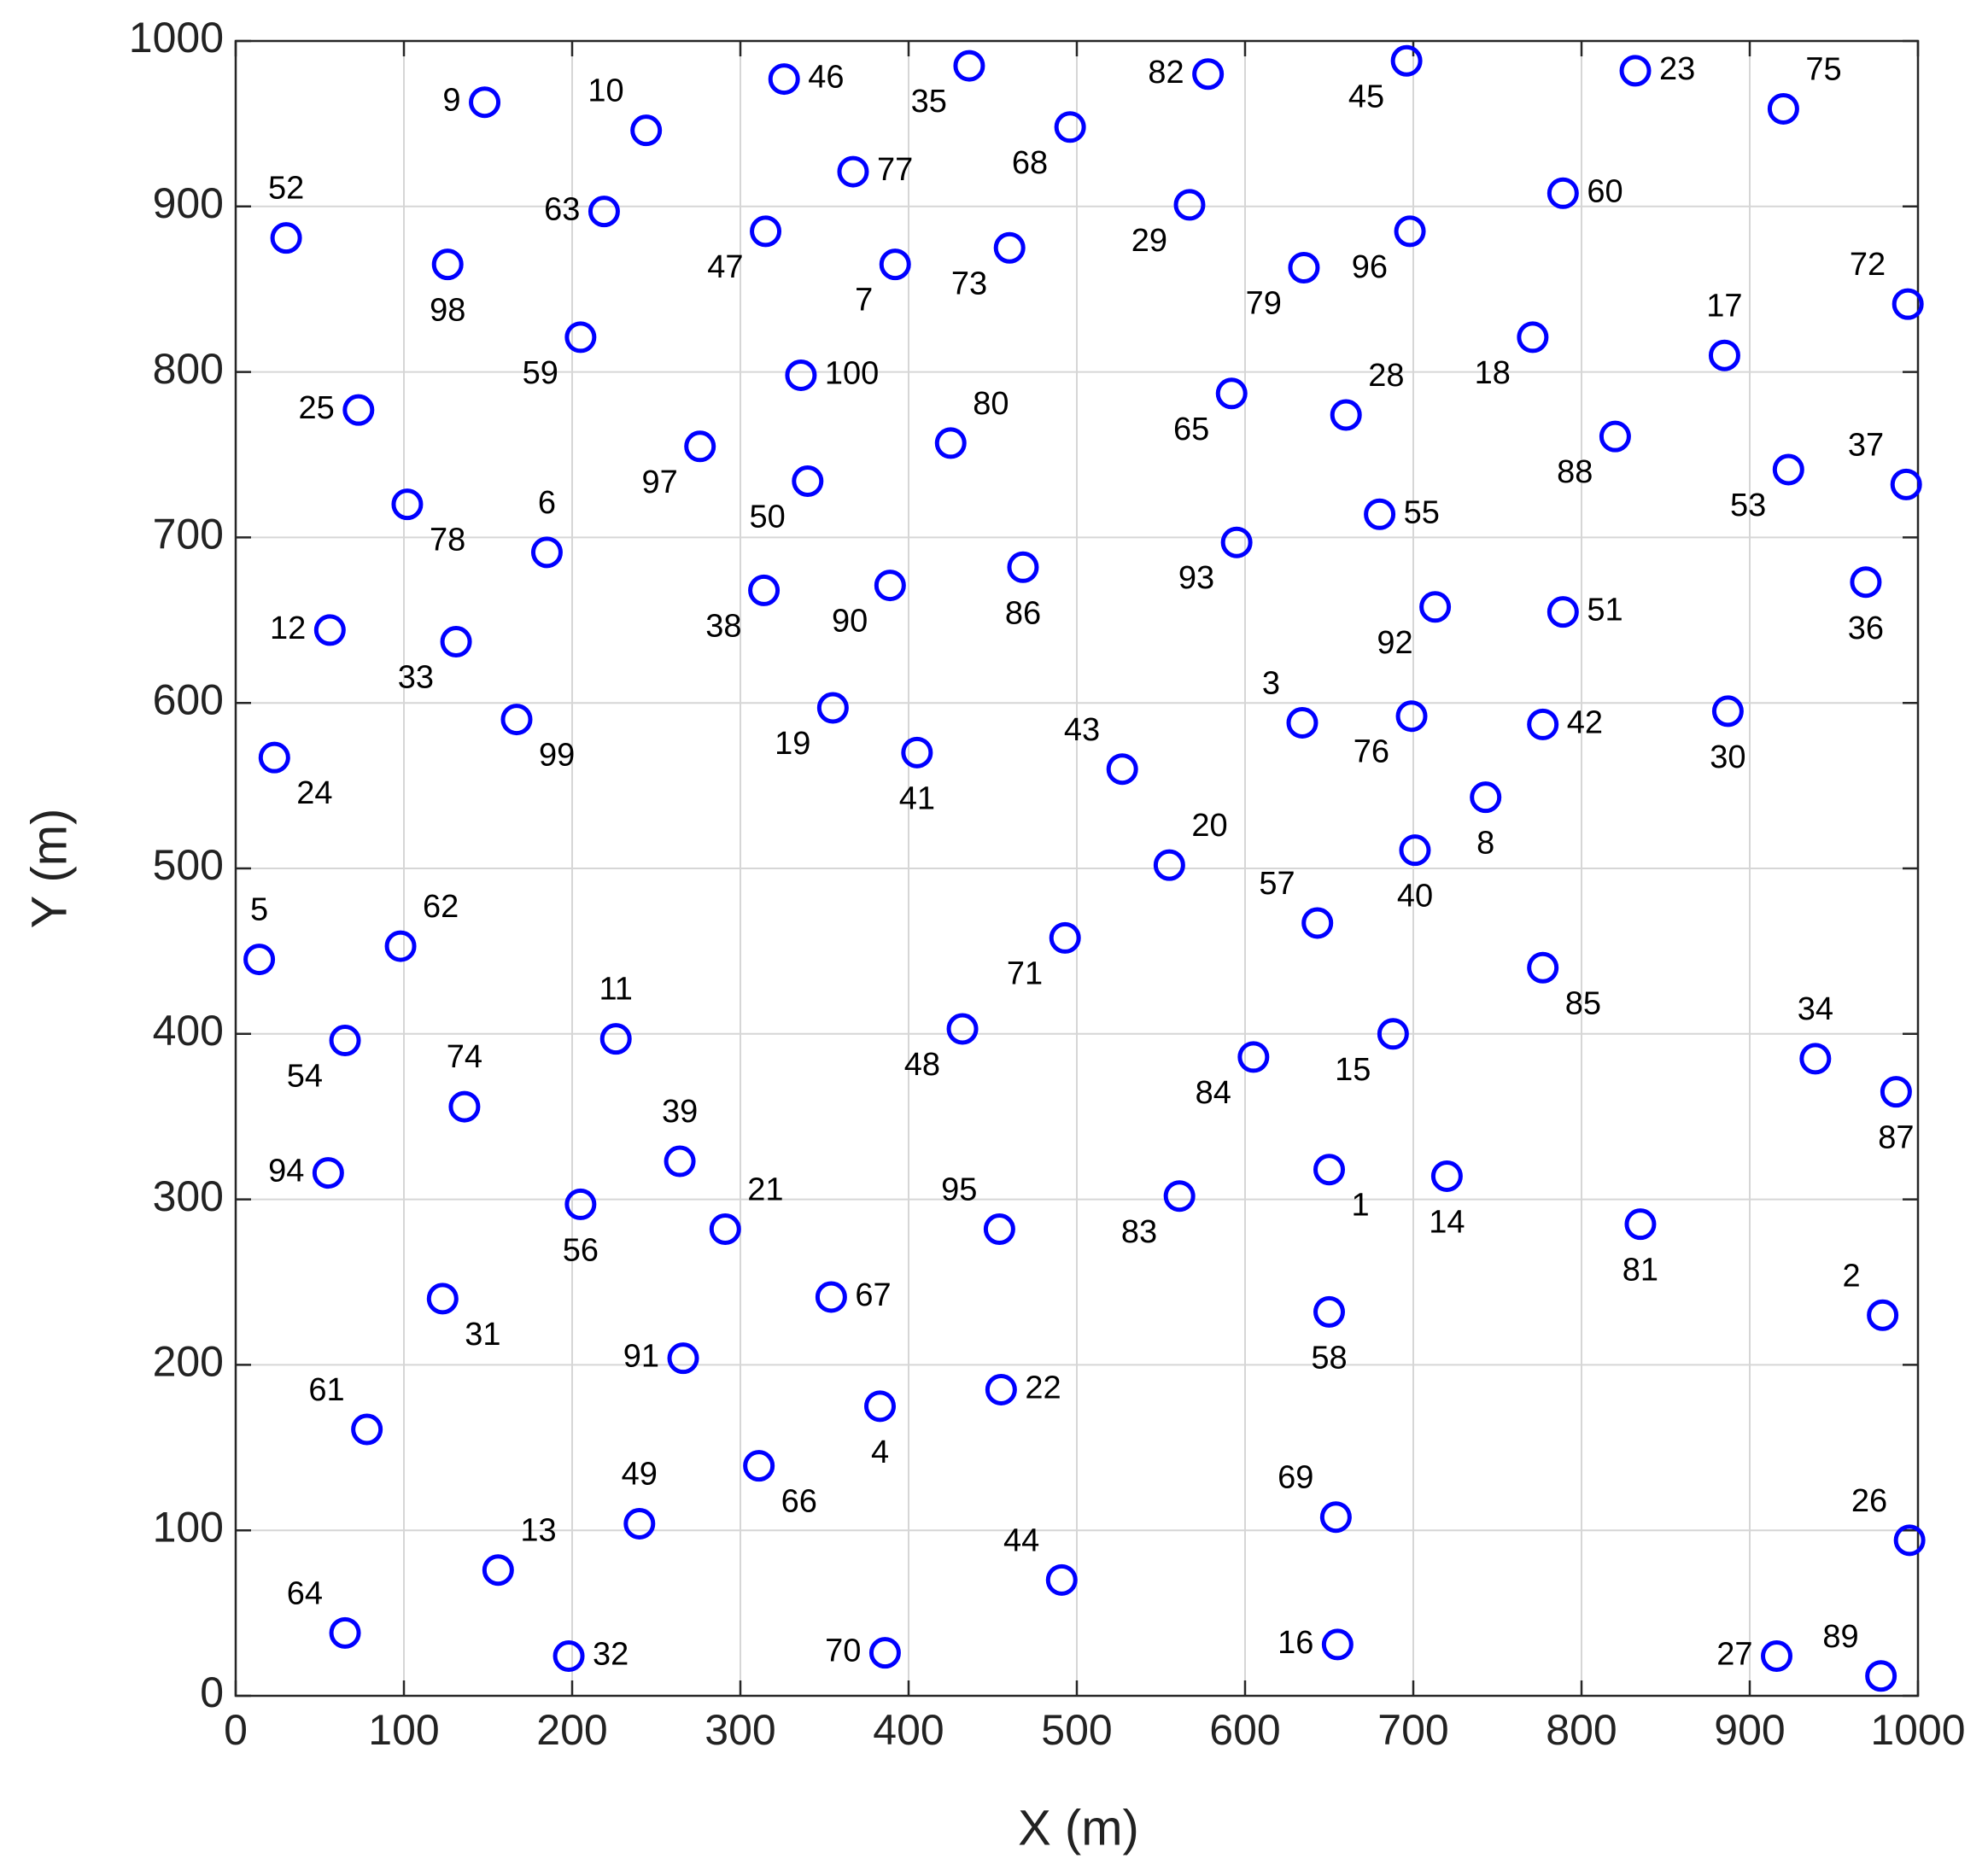  I want to click on y-axis-title: Y (m), so click(49, 869).